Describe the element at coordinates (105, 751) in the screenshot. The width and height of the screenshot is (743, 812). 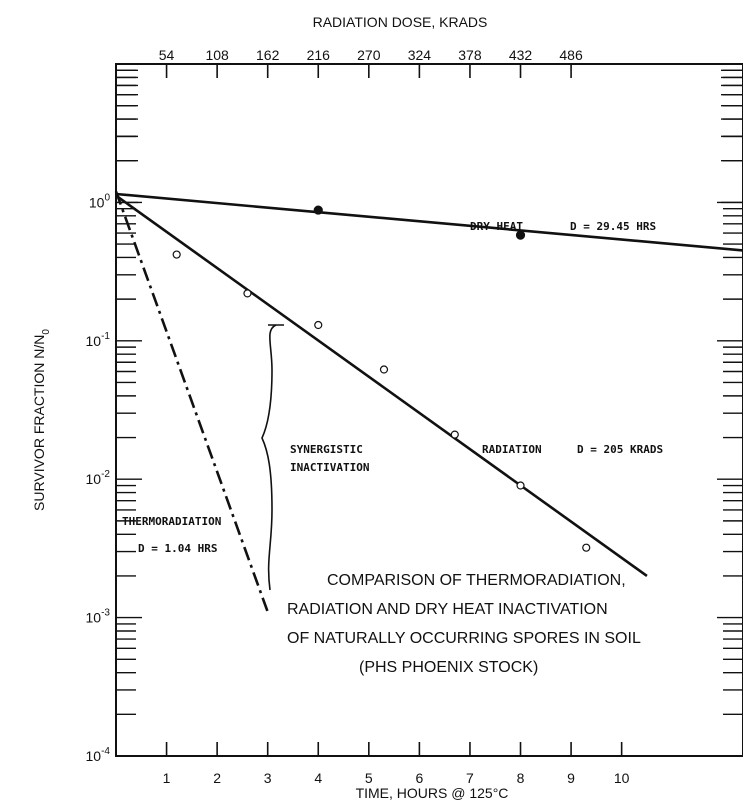
I see `y-tick-exponent: -4` at that location.